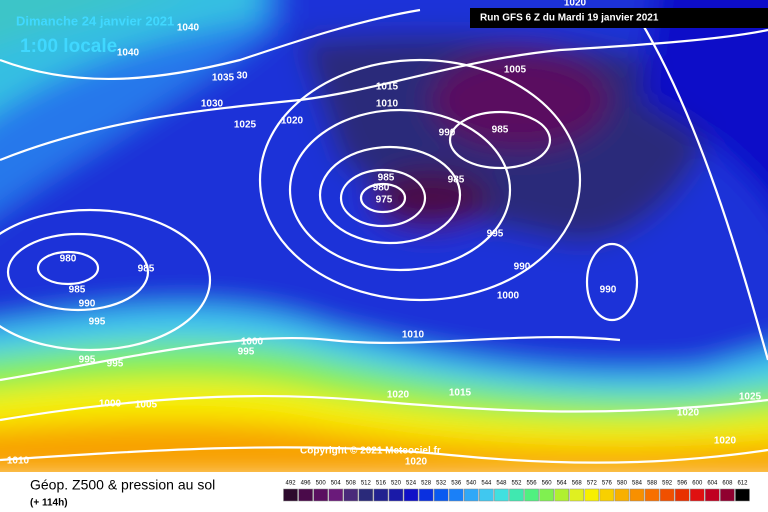 This screenshot has width=768, height=512. I want to click on legend-label: 592, so click(667, 484).